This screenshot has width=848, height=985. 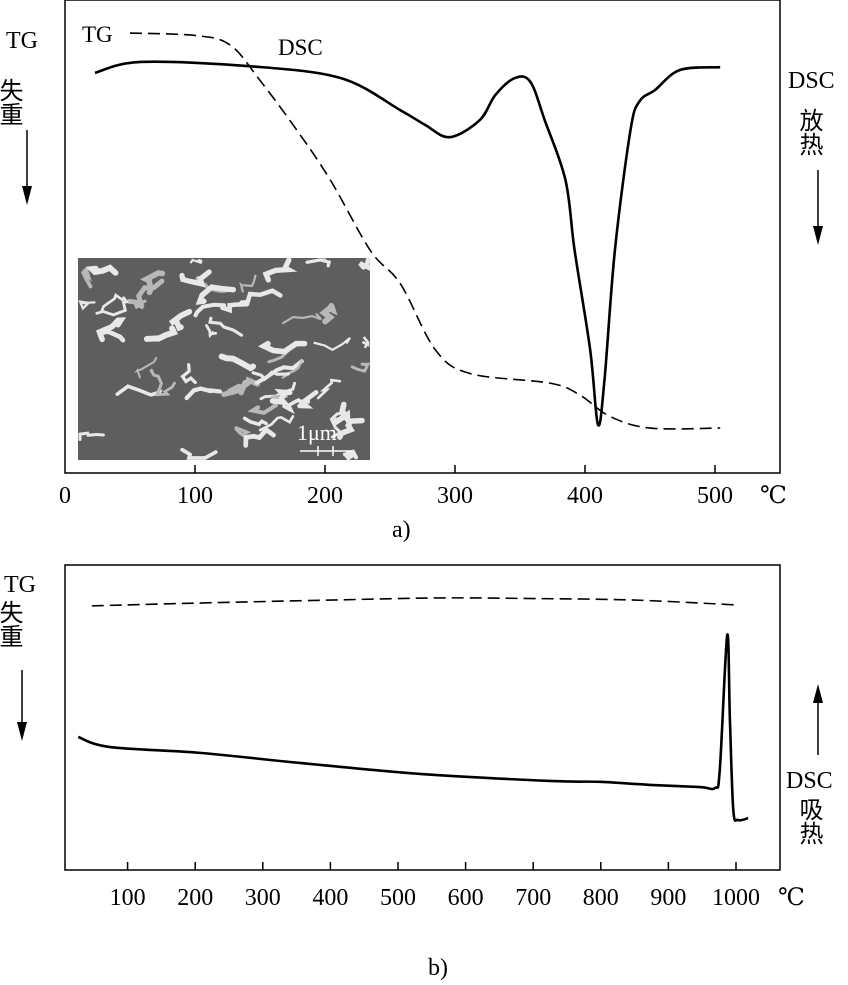 What do you see at coordinates (809, 132) in the screenshot?
I see `right-ylabel-exothermic: 放热` at bounding box center [809, 132].